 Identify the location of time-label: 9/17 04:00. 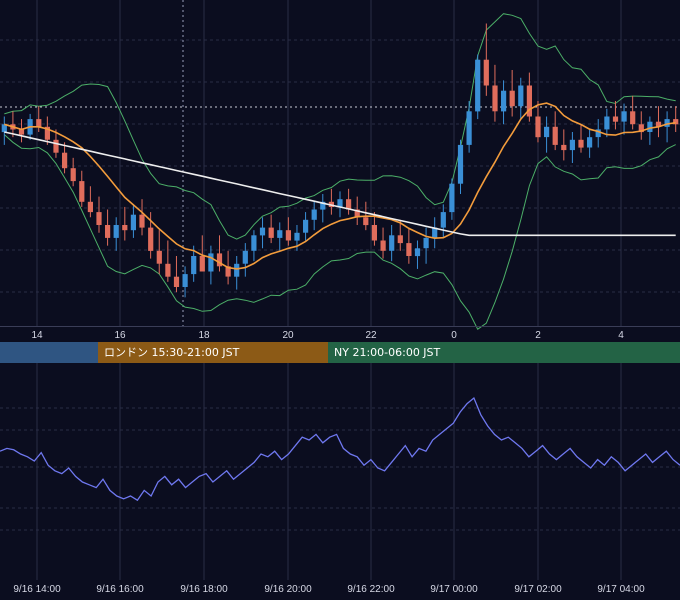
(621, 589).